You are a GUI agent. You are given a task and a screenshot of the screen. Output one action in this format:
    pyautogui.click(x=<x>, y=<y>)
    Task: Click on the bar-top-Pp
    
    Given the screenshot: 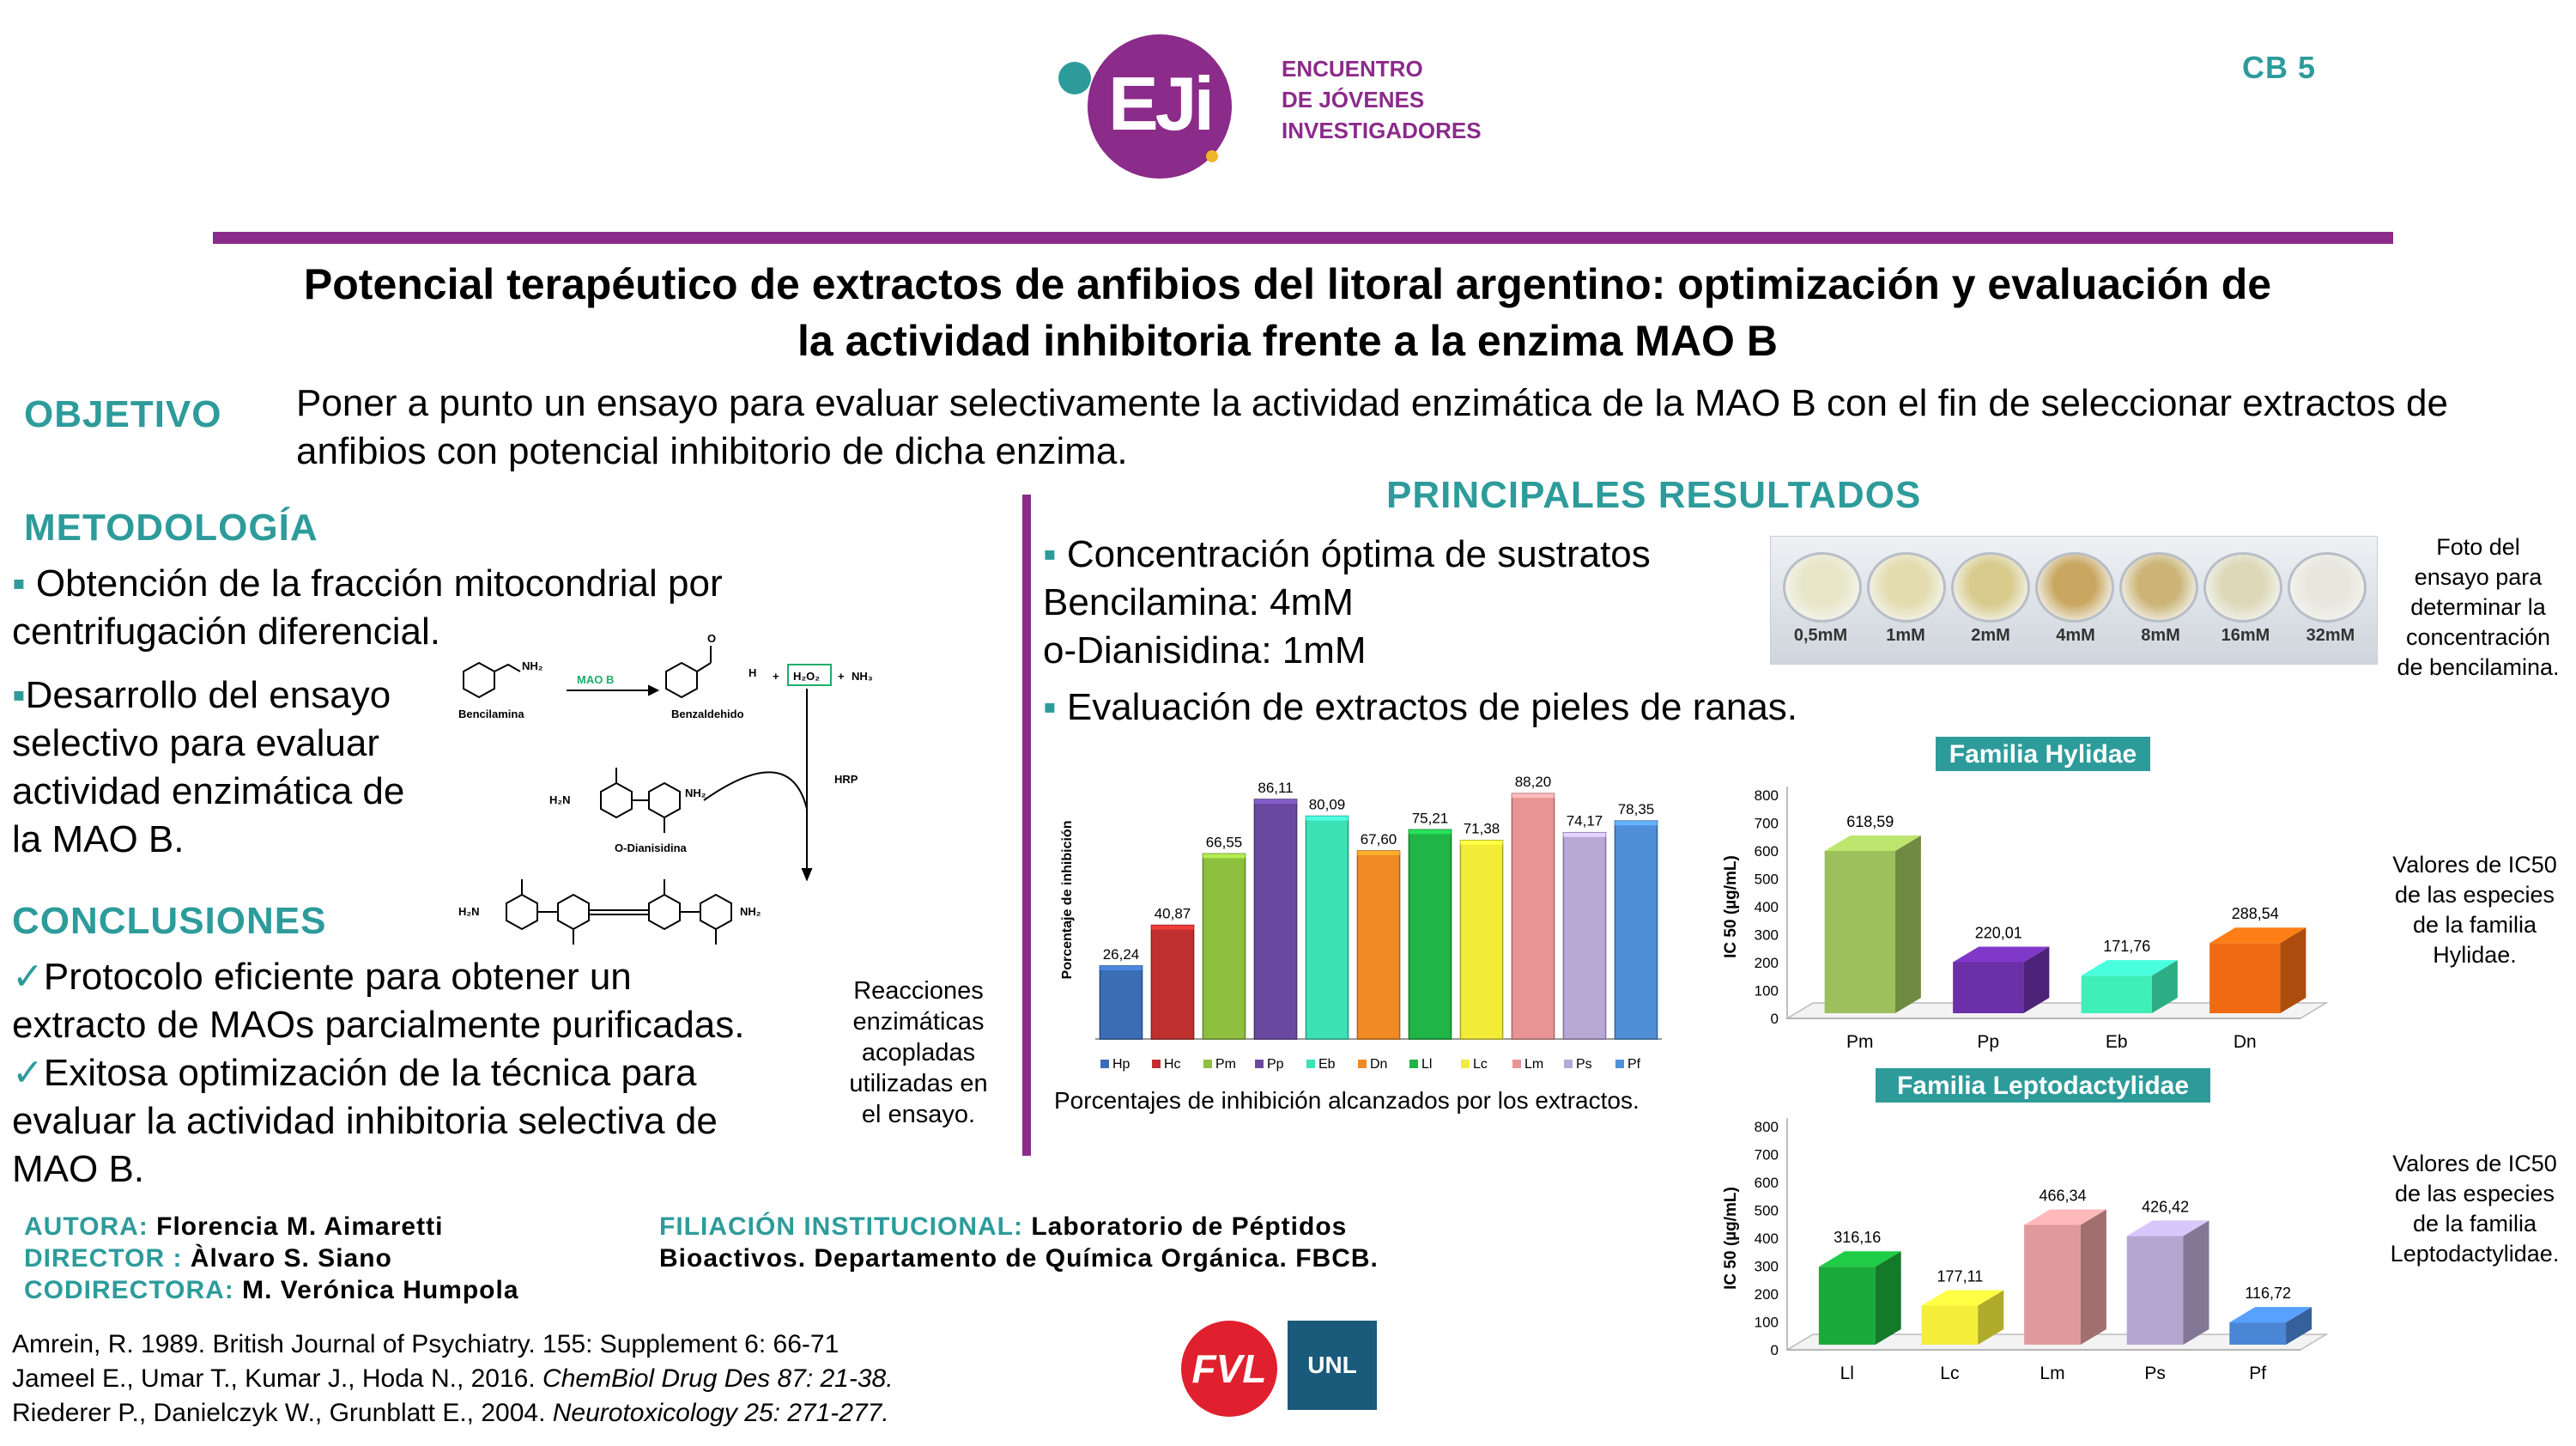 What is the action you would take?
    pyautogui.click(x=2001, y=954)
    